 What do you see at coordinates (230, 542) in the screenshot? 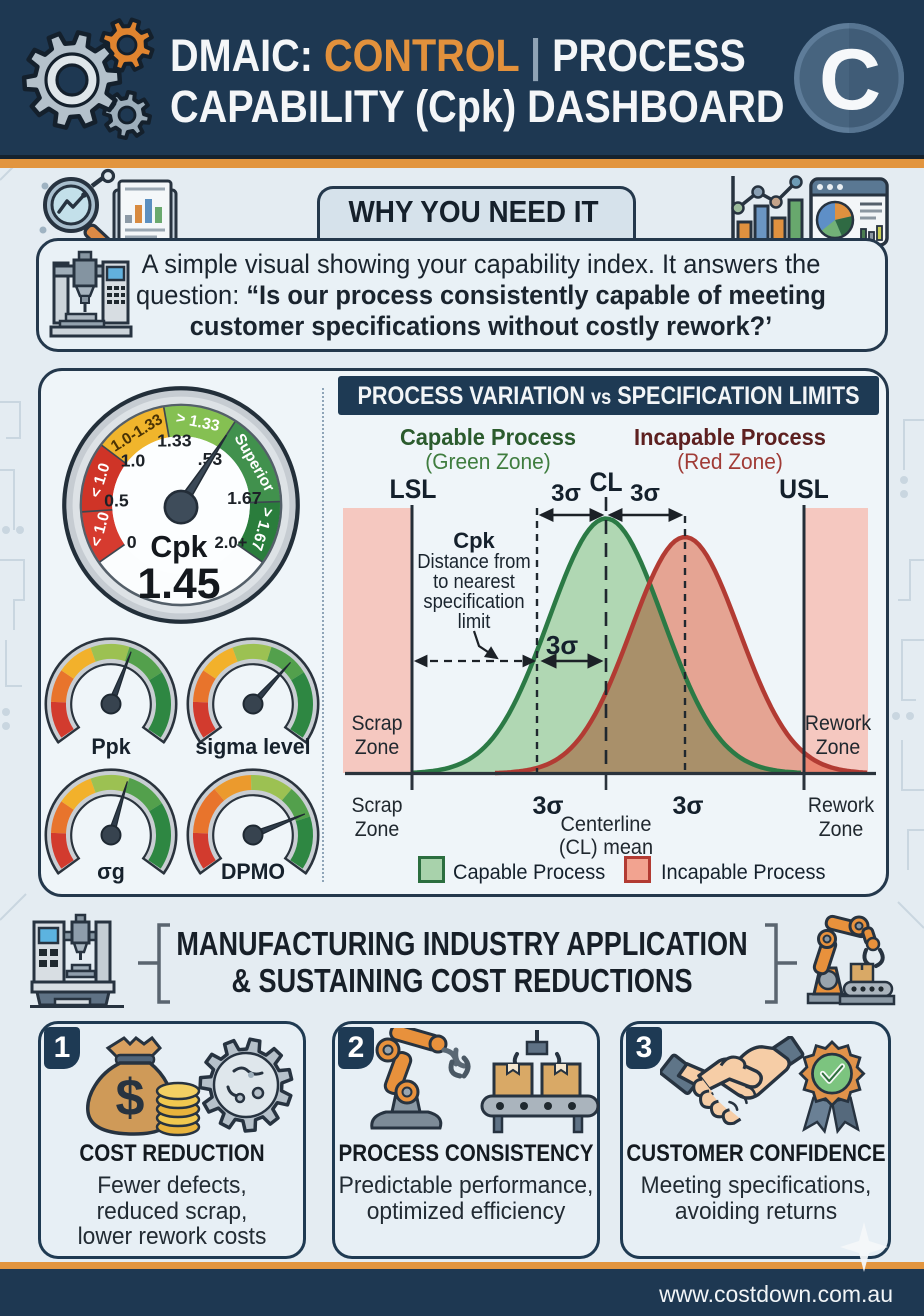
I see `svg-text: 2.0+` at bounding box center [230, 542].